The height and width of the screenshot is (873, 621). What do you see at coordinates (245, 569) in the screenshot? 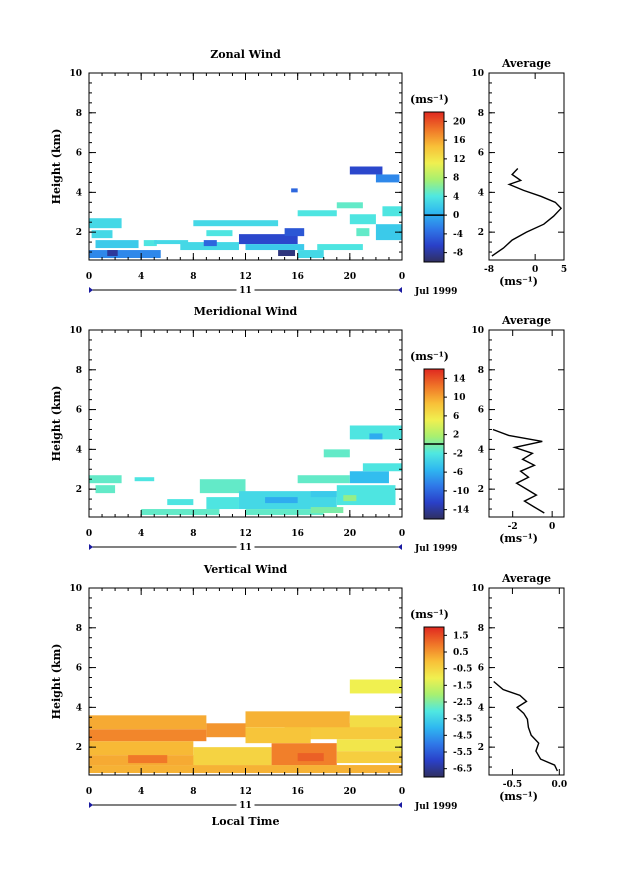
I see `panel-title: Vertical Wind` at bounding box center [245, 569].